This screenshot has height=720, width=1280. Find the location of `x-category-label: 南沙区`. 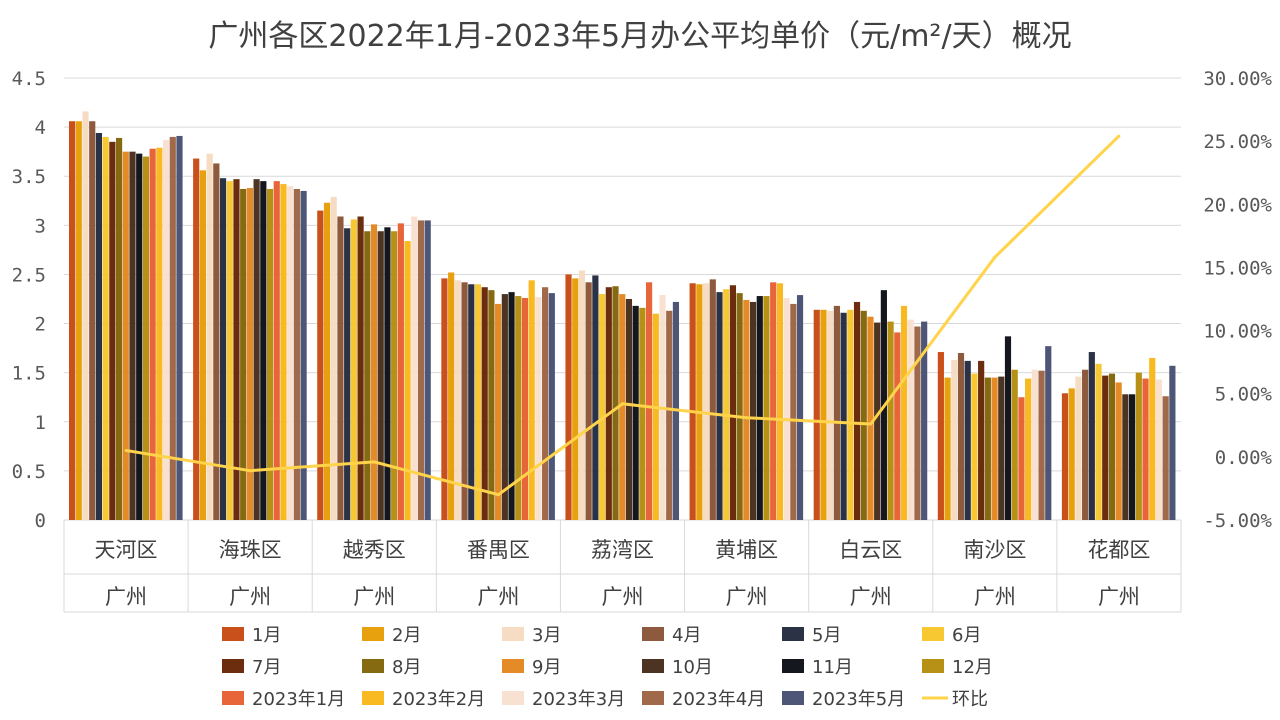

x-category-label: 南沙区 is located at coordinates (994, 550).